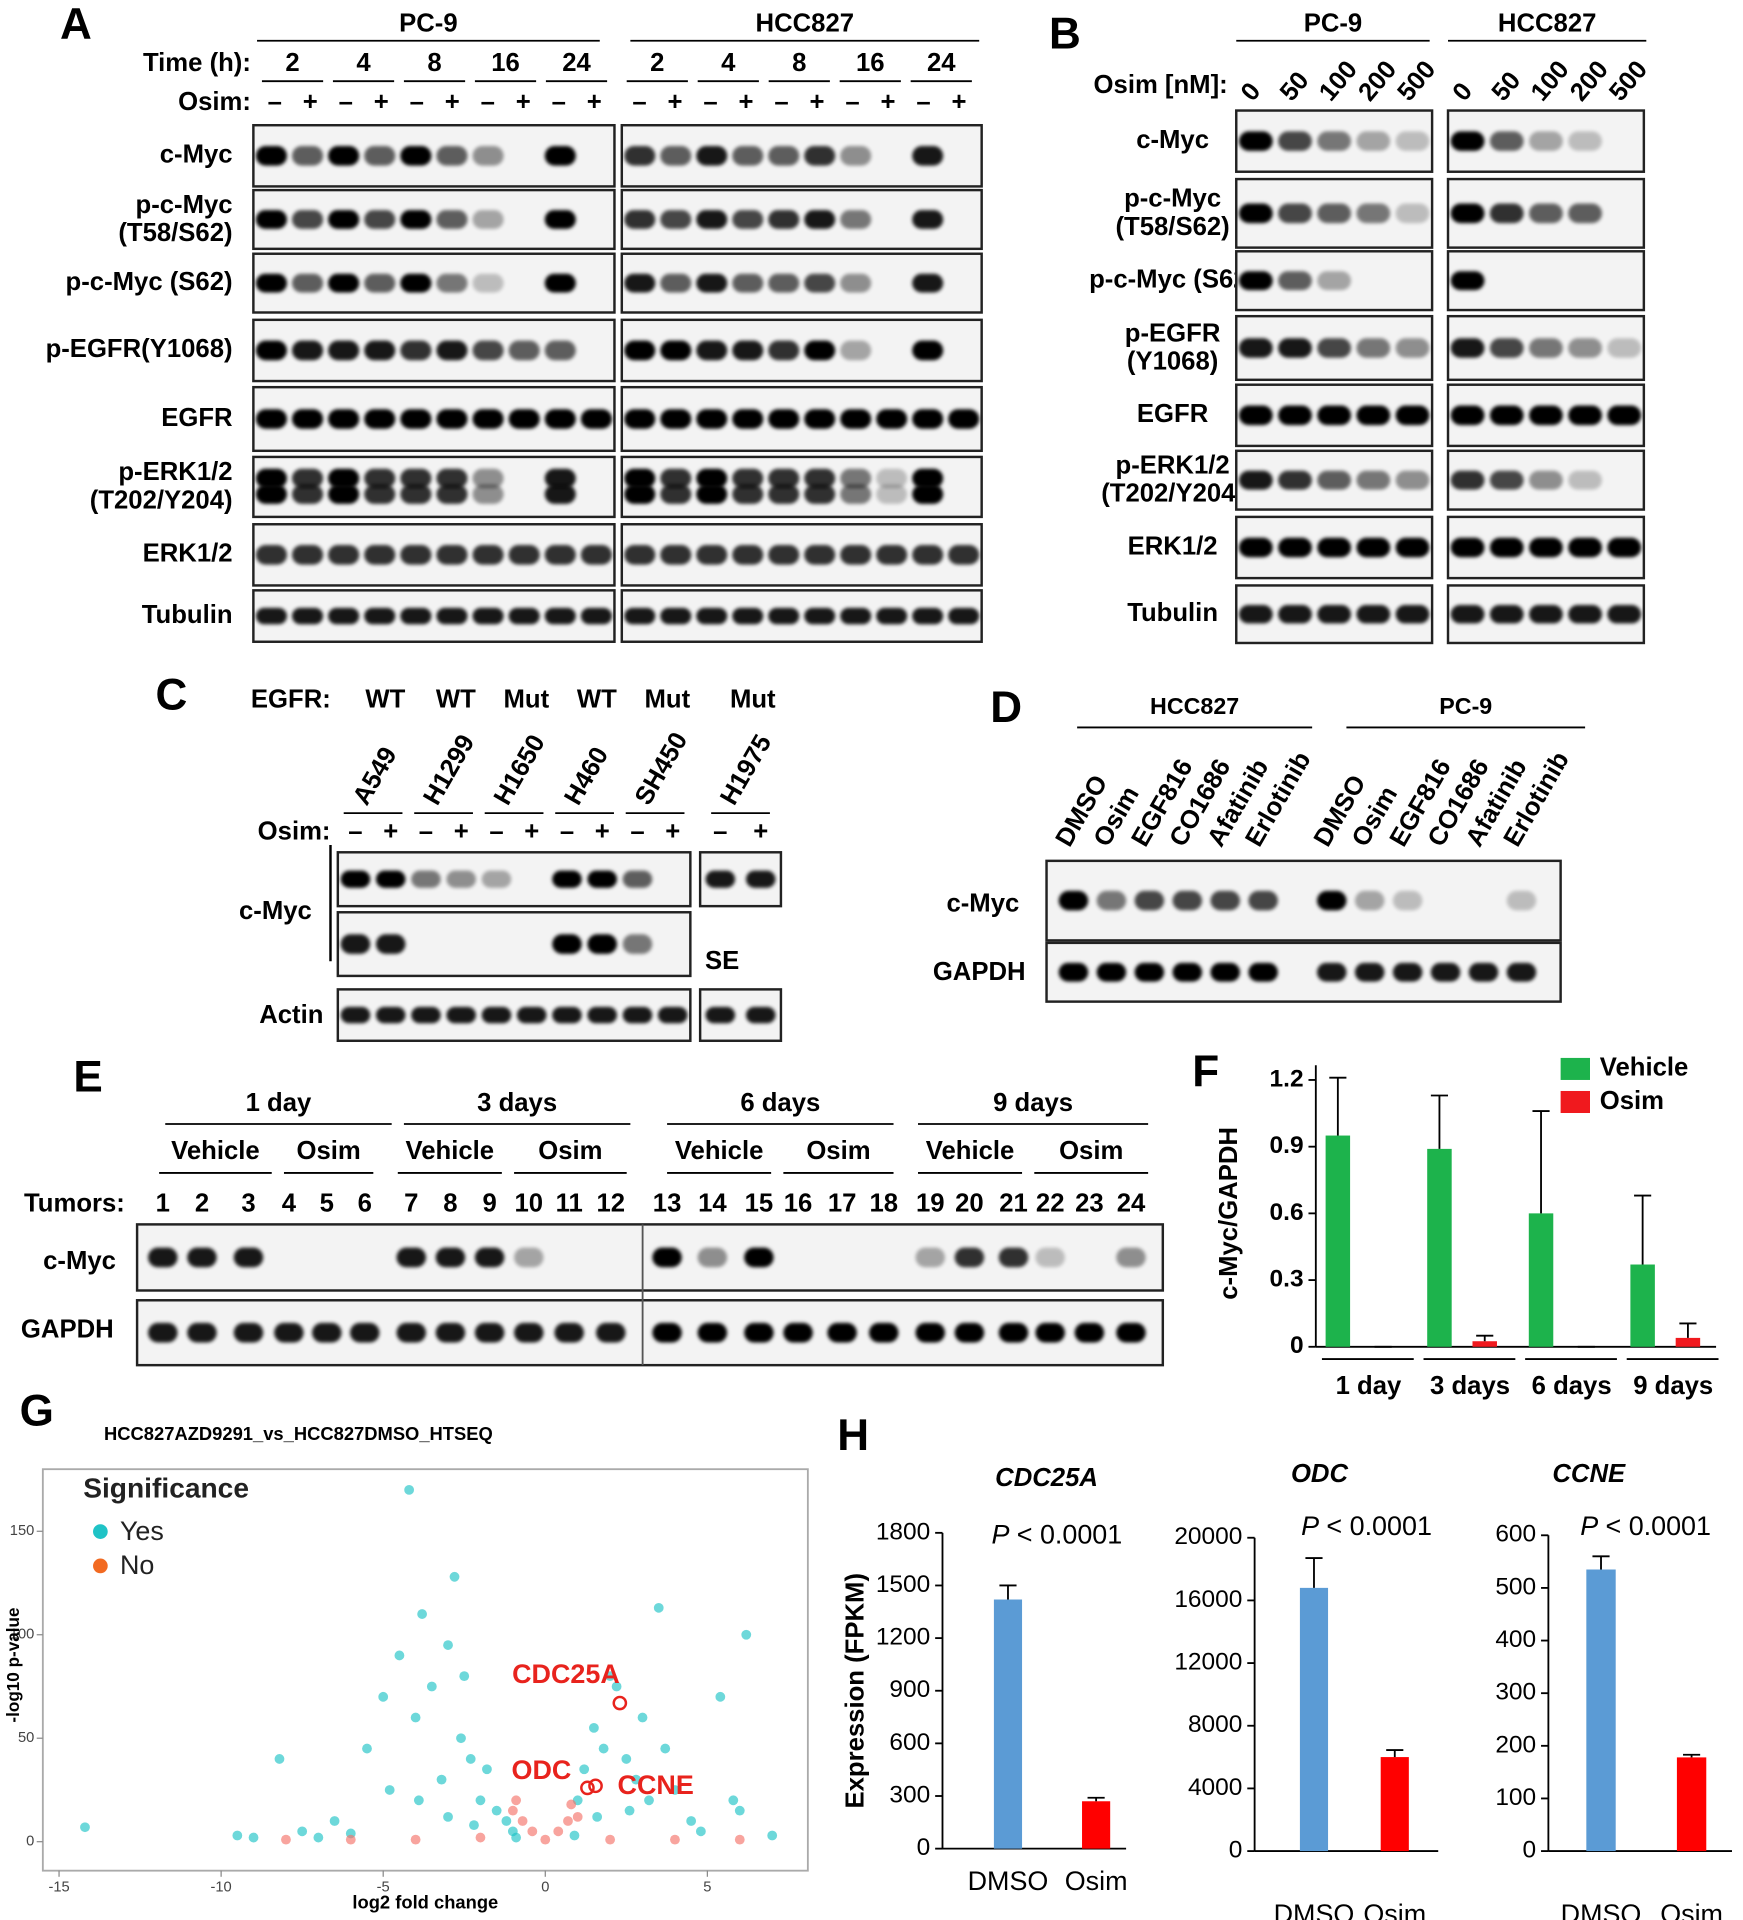  I want to click on tumor-number: 9, so click(489, 1204).